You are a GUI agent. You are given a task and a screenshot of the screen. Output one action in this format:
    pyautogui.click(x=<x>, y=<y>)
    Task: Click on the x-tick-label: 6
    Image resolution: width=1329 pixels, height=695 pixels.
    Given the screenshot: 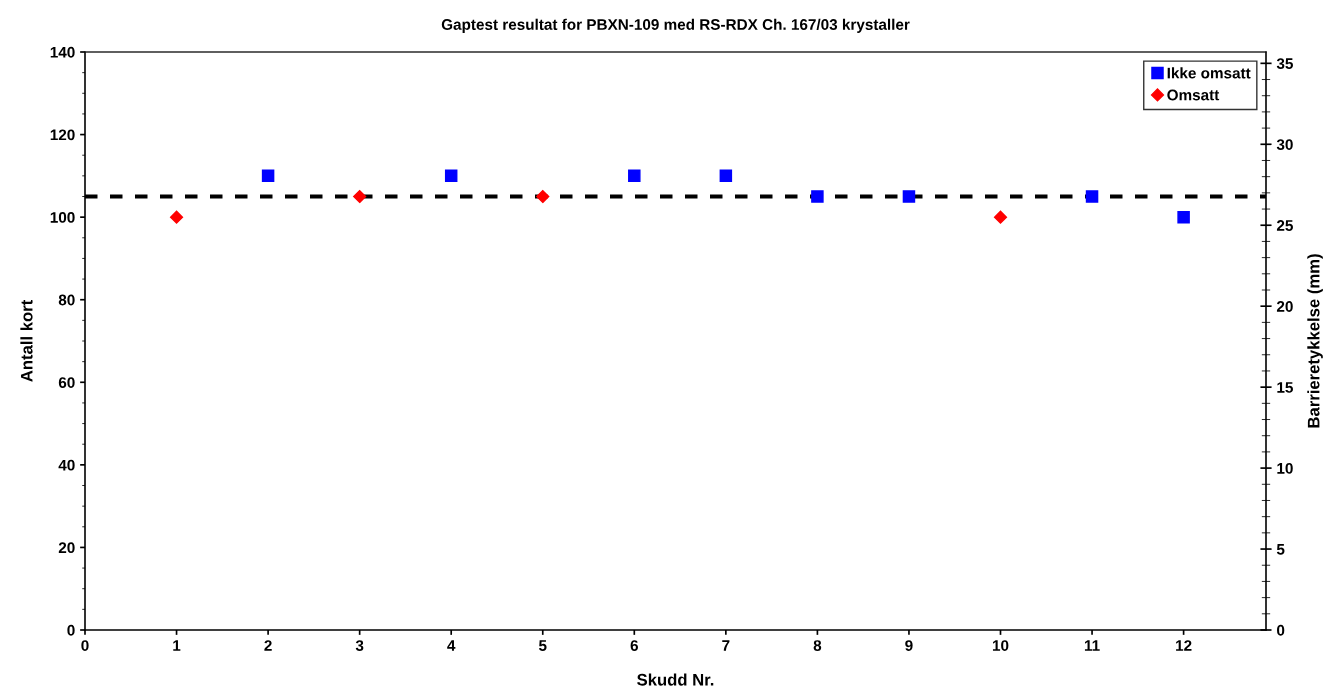 What is the action you would take?
    pyautogui.click(x=634, y=645)
    